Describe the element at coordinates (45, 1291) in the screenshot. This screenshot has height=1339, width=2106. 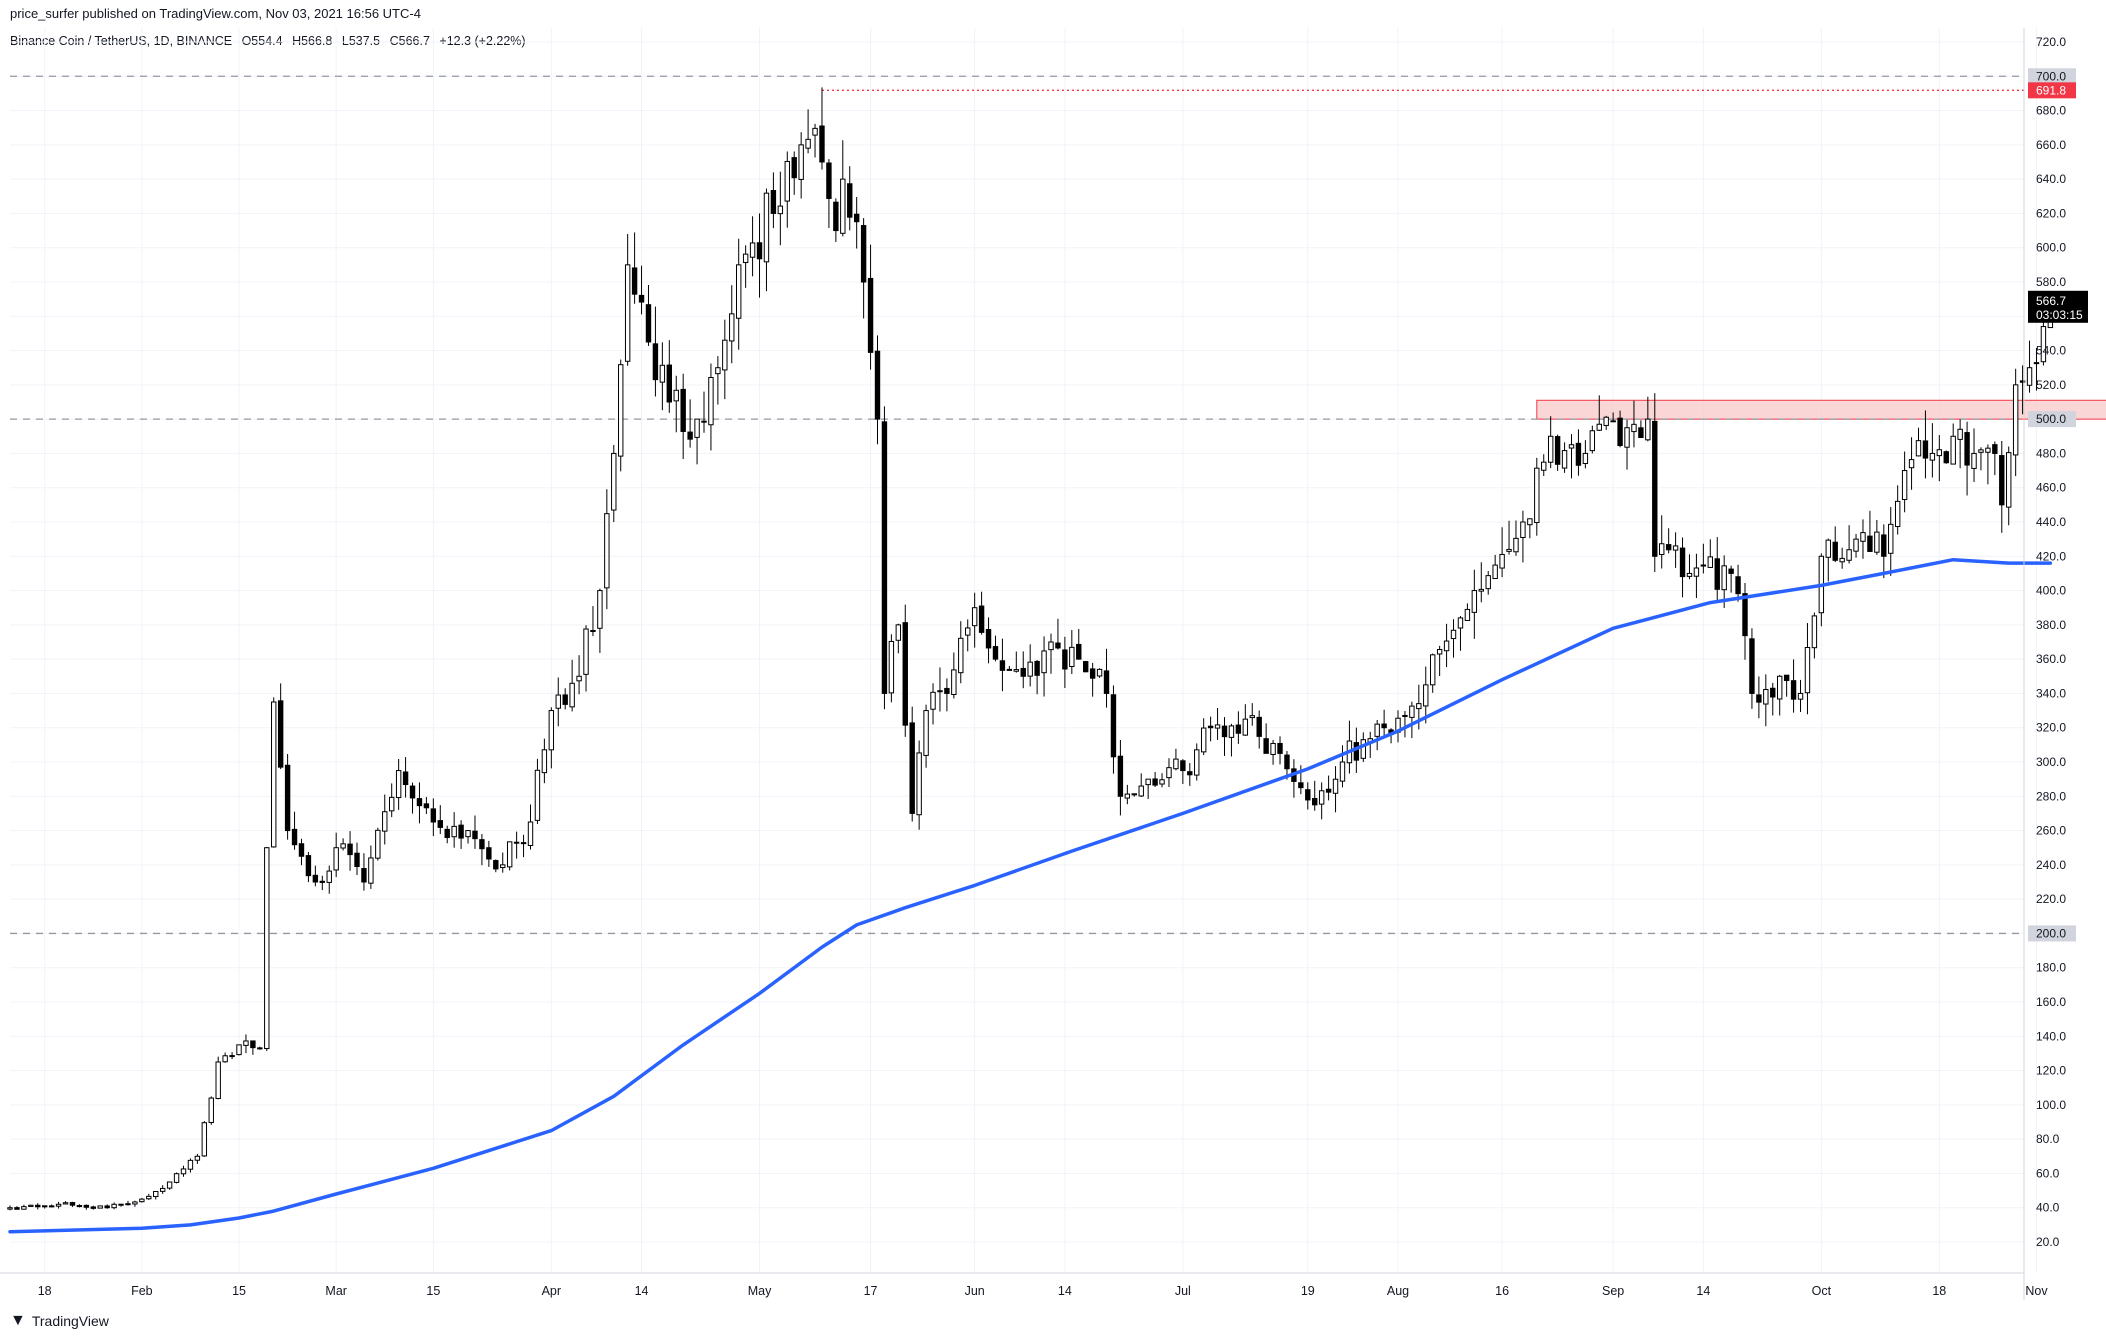
I see `x-tick-label: 18` at that location.